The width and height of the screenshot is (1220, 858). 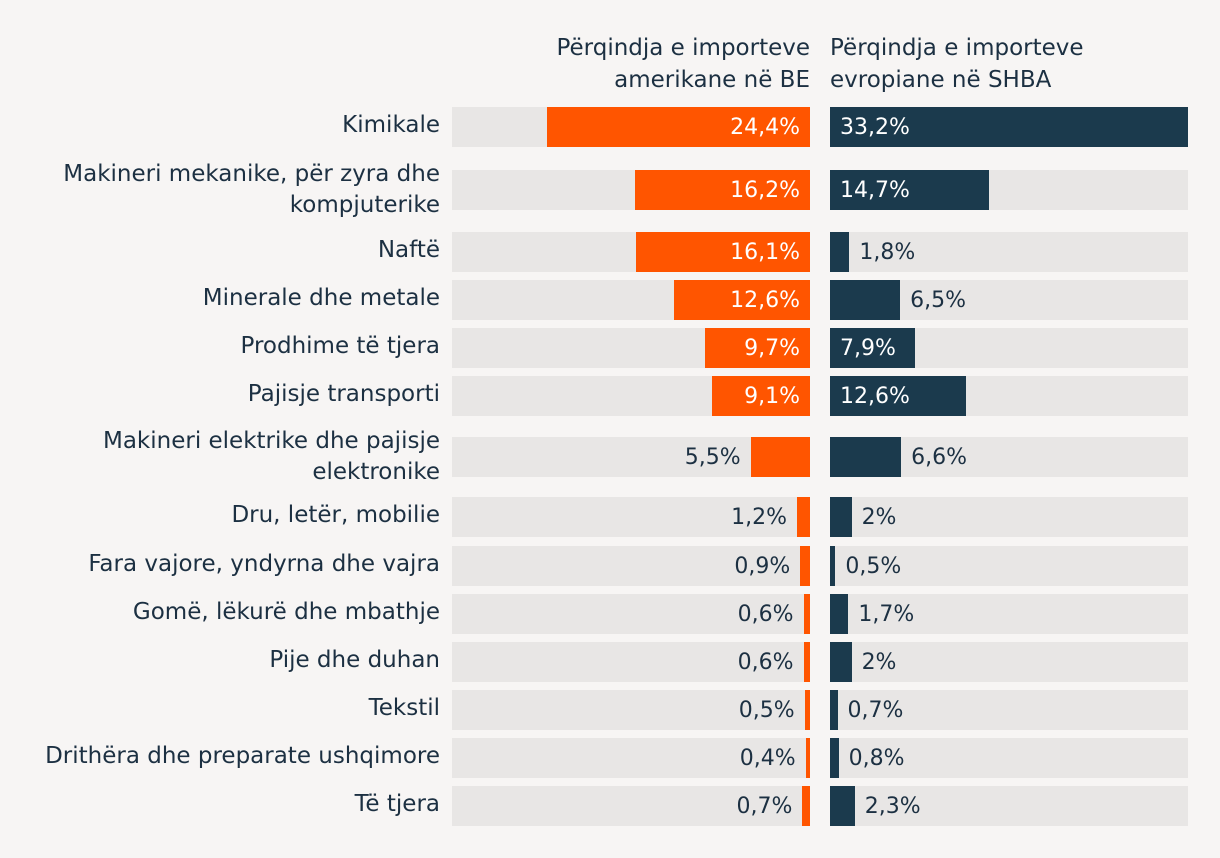 What do you see at coordinates (1009, 457) in the screenshot?
I see `track-us: 6,6%` at bounding box center [1009, 457].